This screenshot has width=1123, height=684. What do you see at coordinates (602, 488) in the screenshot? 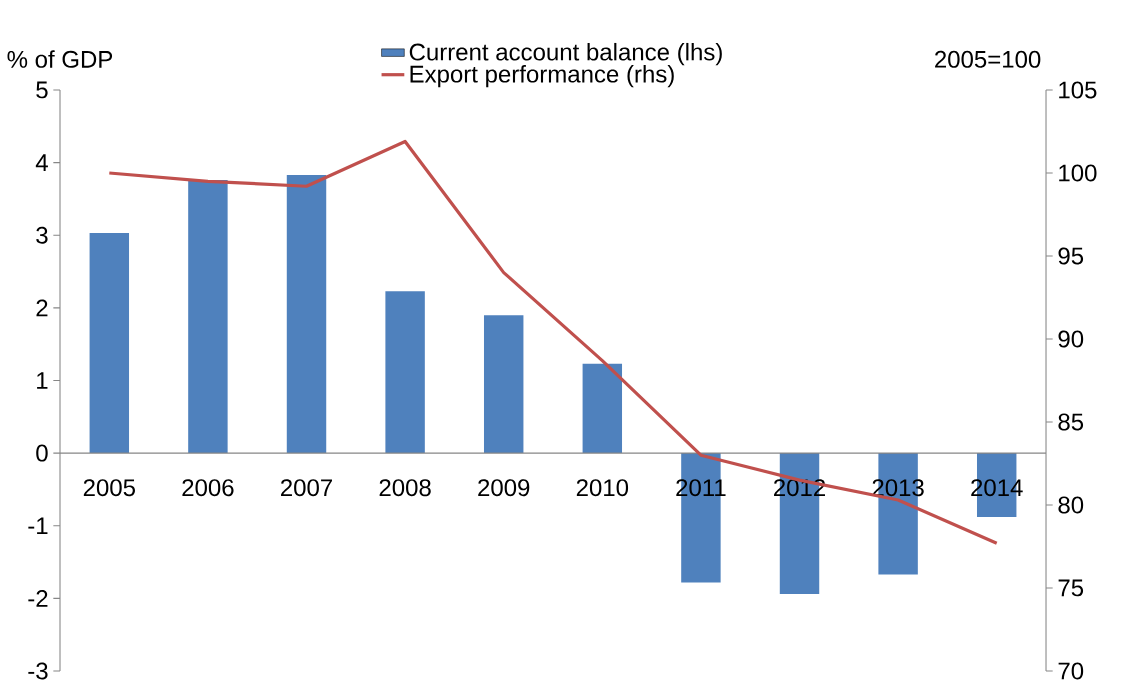
I see `x-tick-label: 2010` at bounding box center [602, 488].